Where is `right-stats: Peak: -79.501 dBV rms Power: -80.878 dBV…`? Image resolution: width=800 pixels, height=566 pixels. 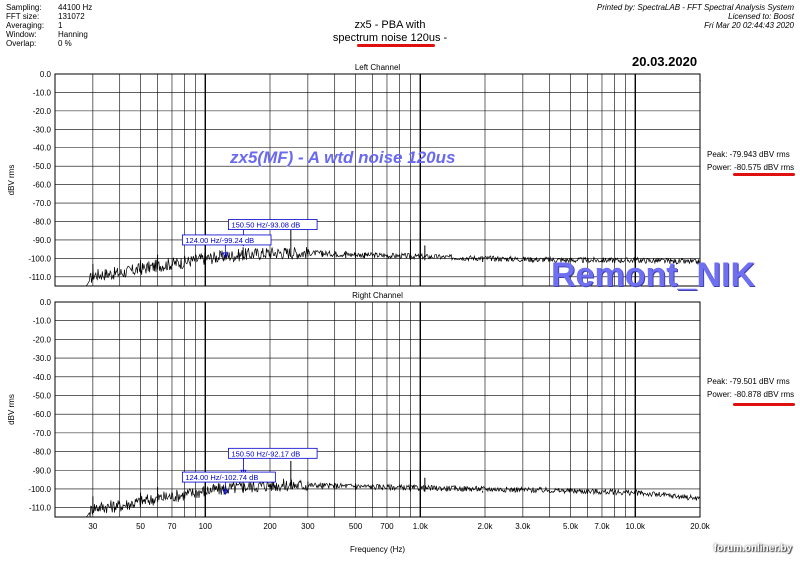 right-stats: Peak: -79.501 dBV rms Power: -80.878 dBV… is located at coordinates (750, 388).